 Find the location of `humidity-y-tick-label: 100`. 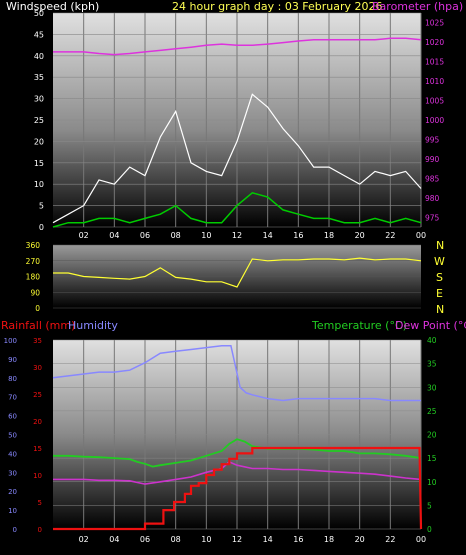

humidity-y-tick-label: 100 is located at coordinates (10, 341).